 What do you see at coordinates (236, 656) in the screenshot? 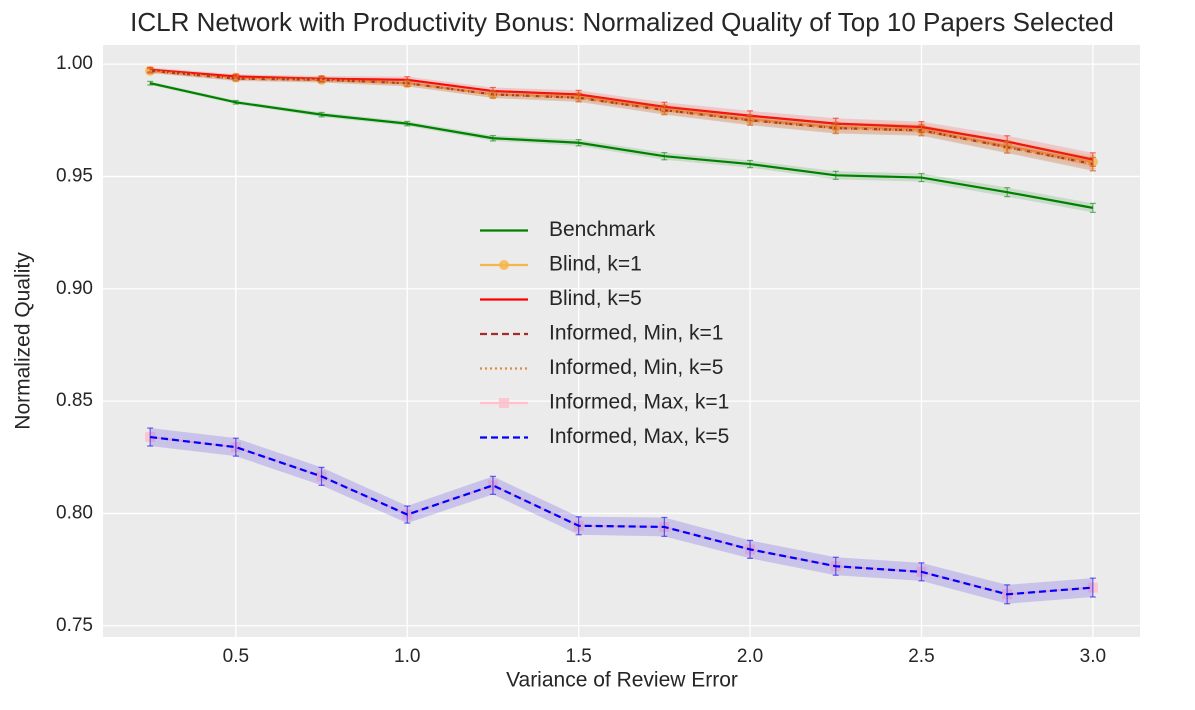
I see `x-tick-label: 0.5` at bounding box center [236, 656].